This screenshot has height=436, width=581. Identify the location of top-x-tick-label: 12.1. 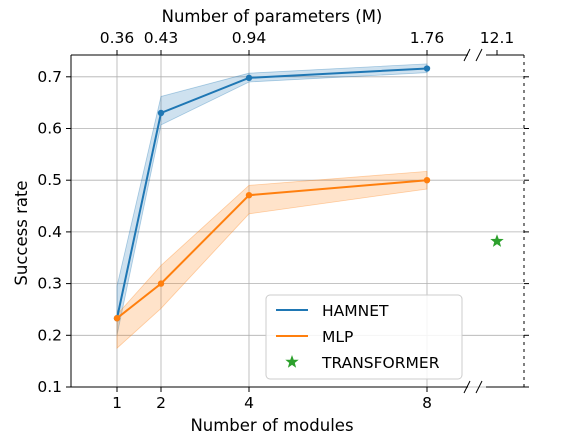
(497, 38).